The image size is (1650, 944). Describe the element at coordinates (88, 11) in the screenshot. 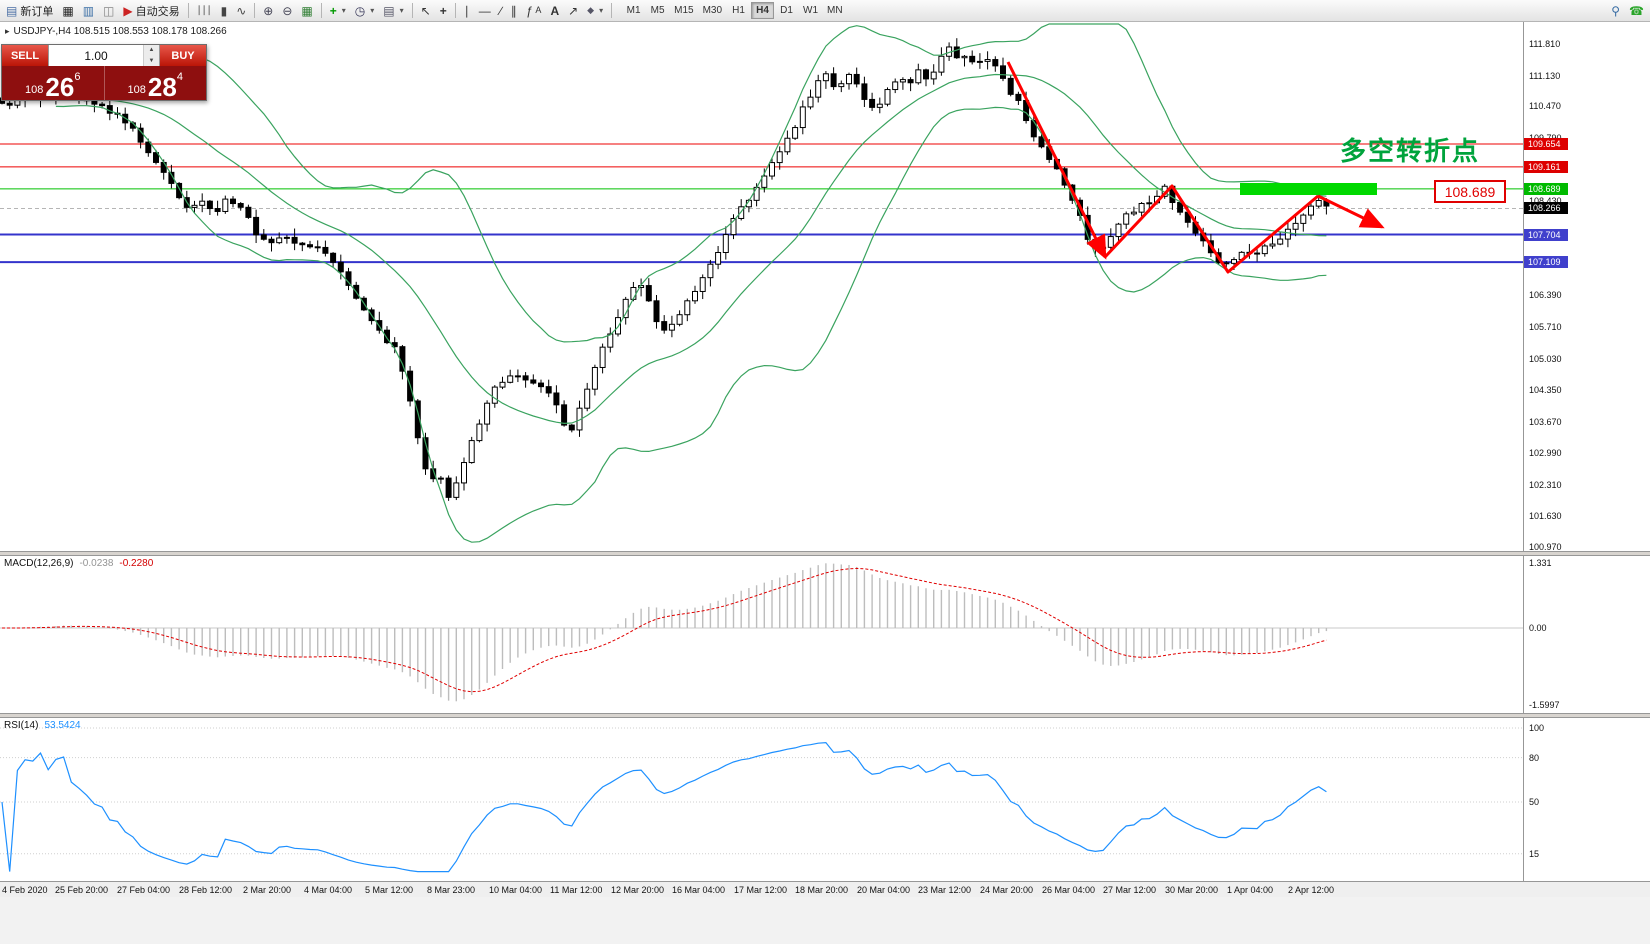

I see `market-watch-button: ▥` at that location.